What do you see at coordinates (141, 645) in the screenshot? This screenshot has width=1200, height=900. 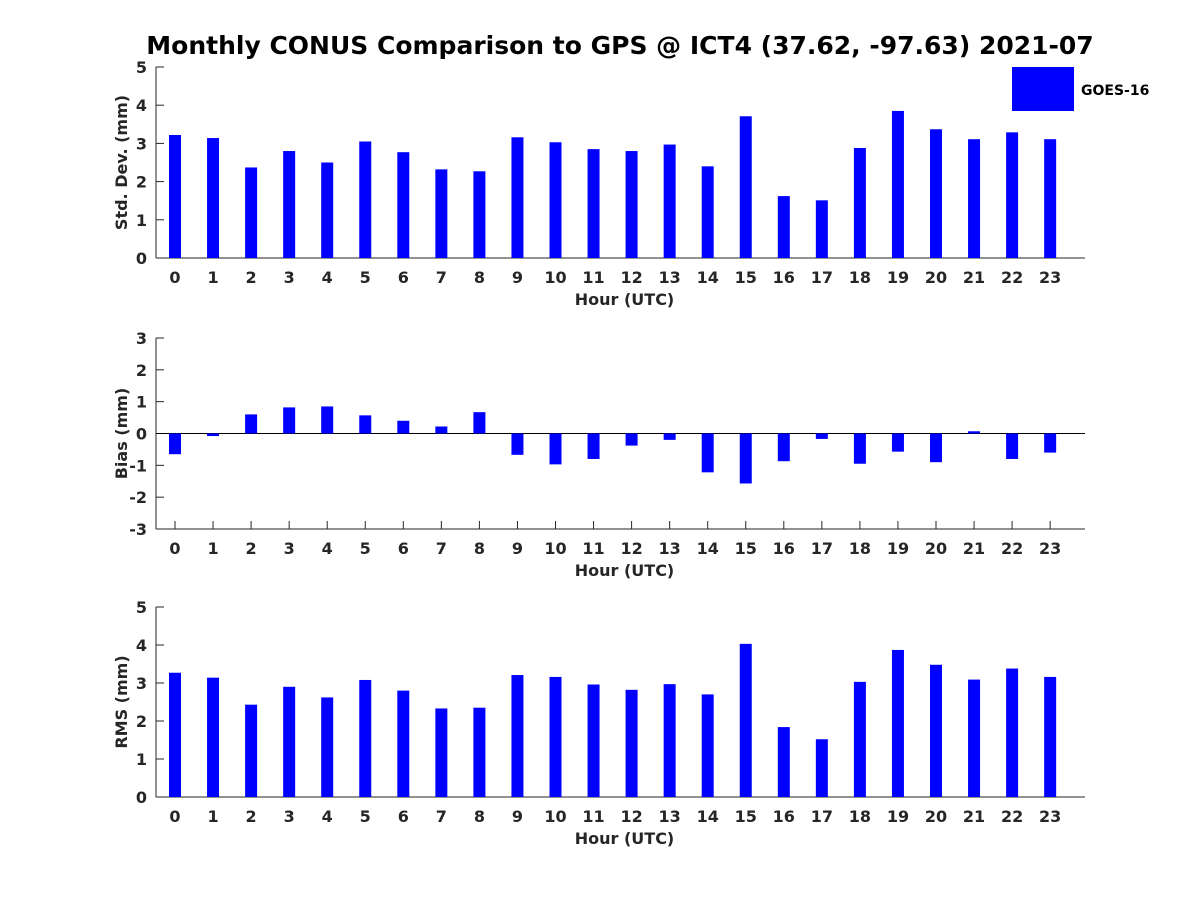 I see `y-tick-label: 4` at bounding box center [141, 645].